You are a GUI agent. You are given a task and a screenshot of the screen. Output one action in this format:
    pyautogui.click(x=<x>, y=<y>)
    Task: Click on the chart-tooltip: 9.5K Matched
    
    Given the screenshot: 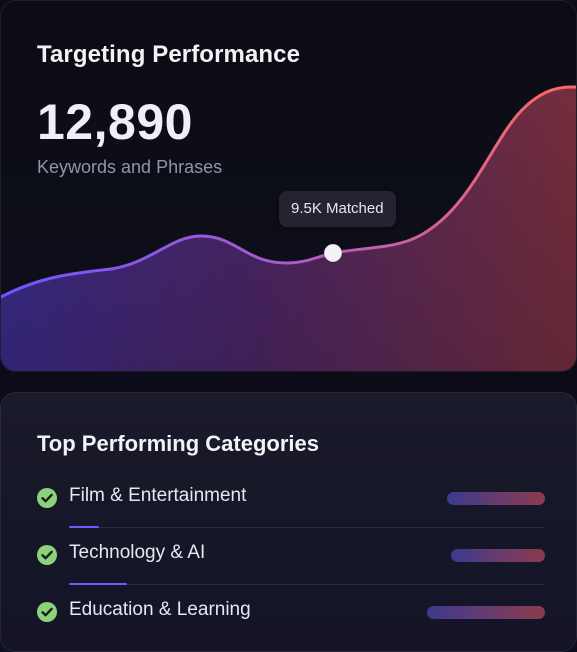 What is the action you would take?
    pyautogui.click(x=337, y=209)
    